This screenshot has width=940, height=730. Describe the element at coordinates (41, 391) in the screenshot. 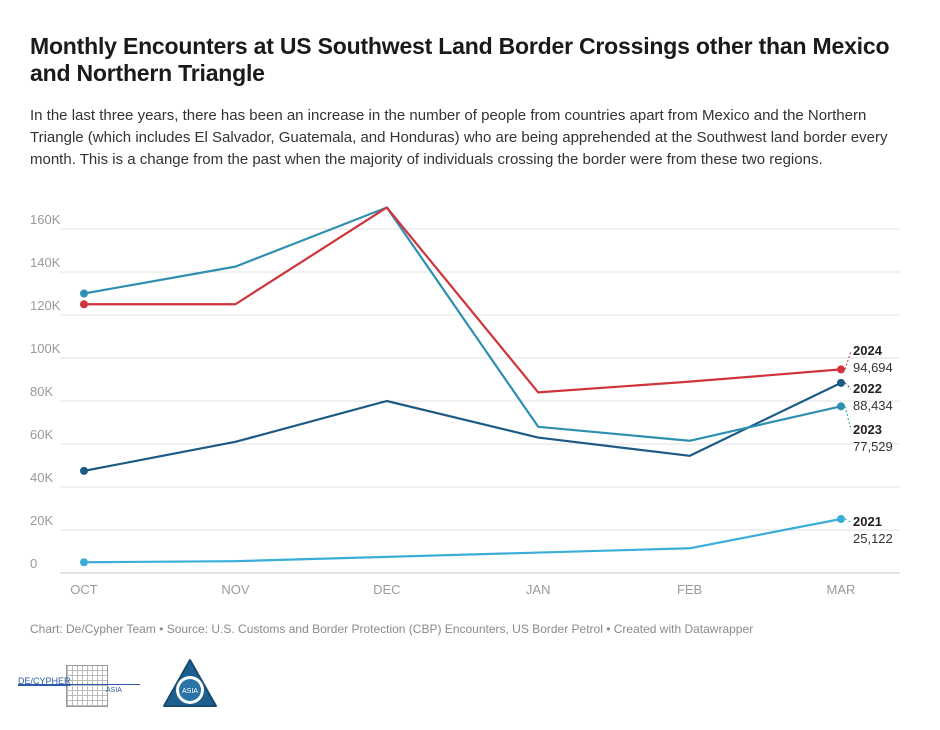

I see `y-tick-label: 80K` at that location.